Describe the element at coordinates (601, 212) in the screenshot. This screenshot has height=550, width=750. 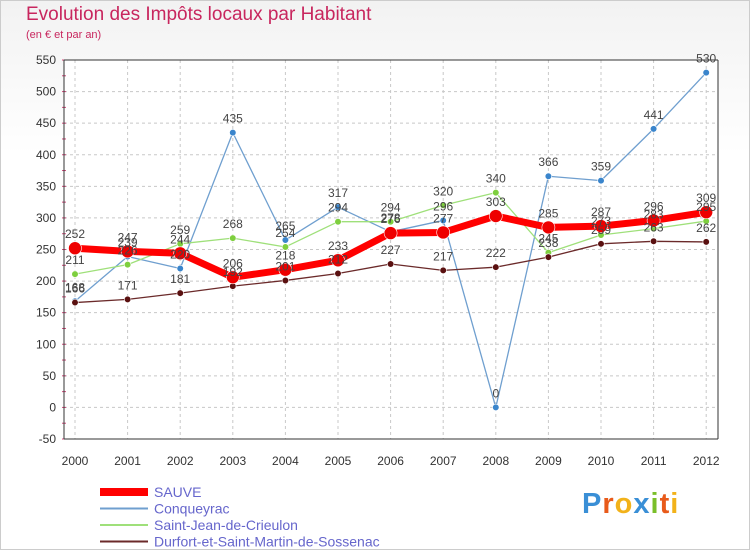
I see `data-label: 287` at that location.